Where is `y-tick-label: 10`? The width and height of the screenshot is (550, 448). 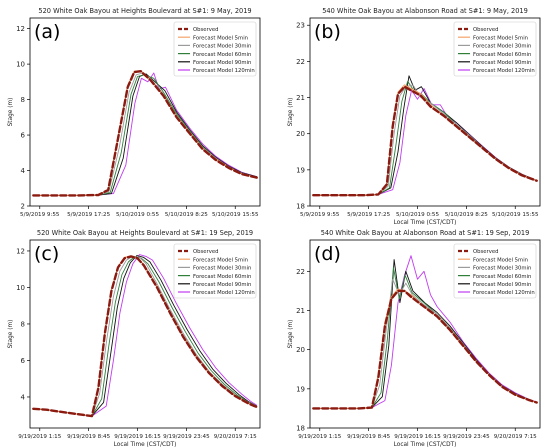
y-tick-label: 10 is located at coordinates (20, 288).